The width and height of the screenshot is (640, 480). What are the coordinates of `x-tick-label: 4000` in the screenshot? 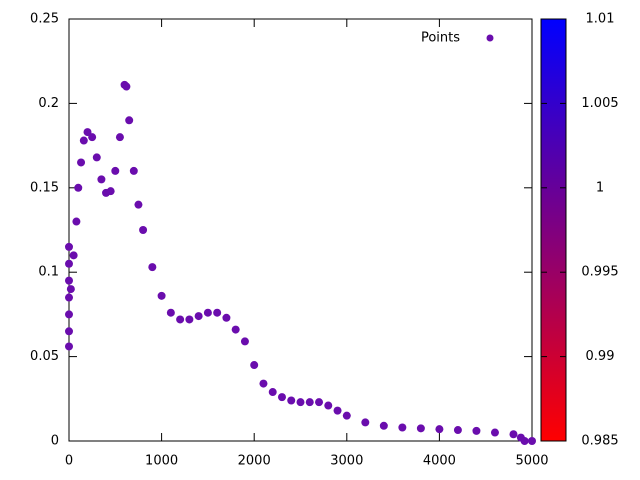 It's located at (439, 461).